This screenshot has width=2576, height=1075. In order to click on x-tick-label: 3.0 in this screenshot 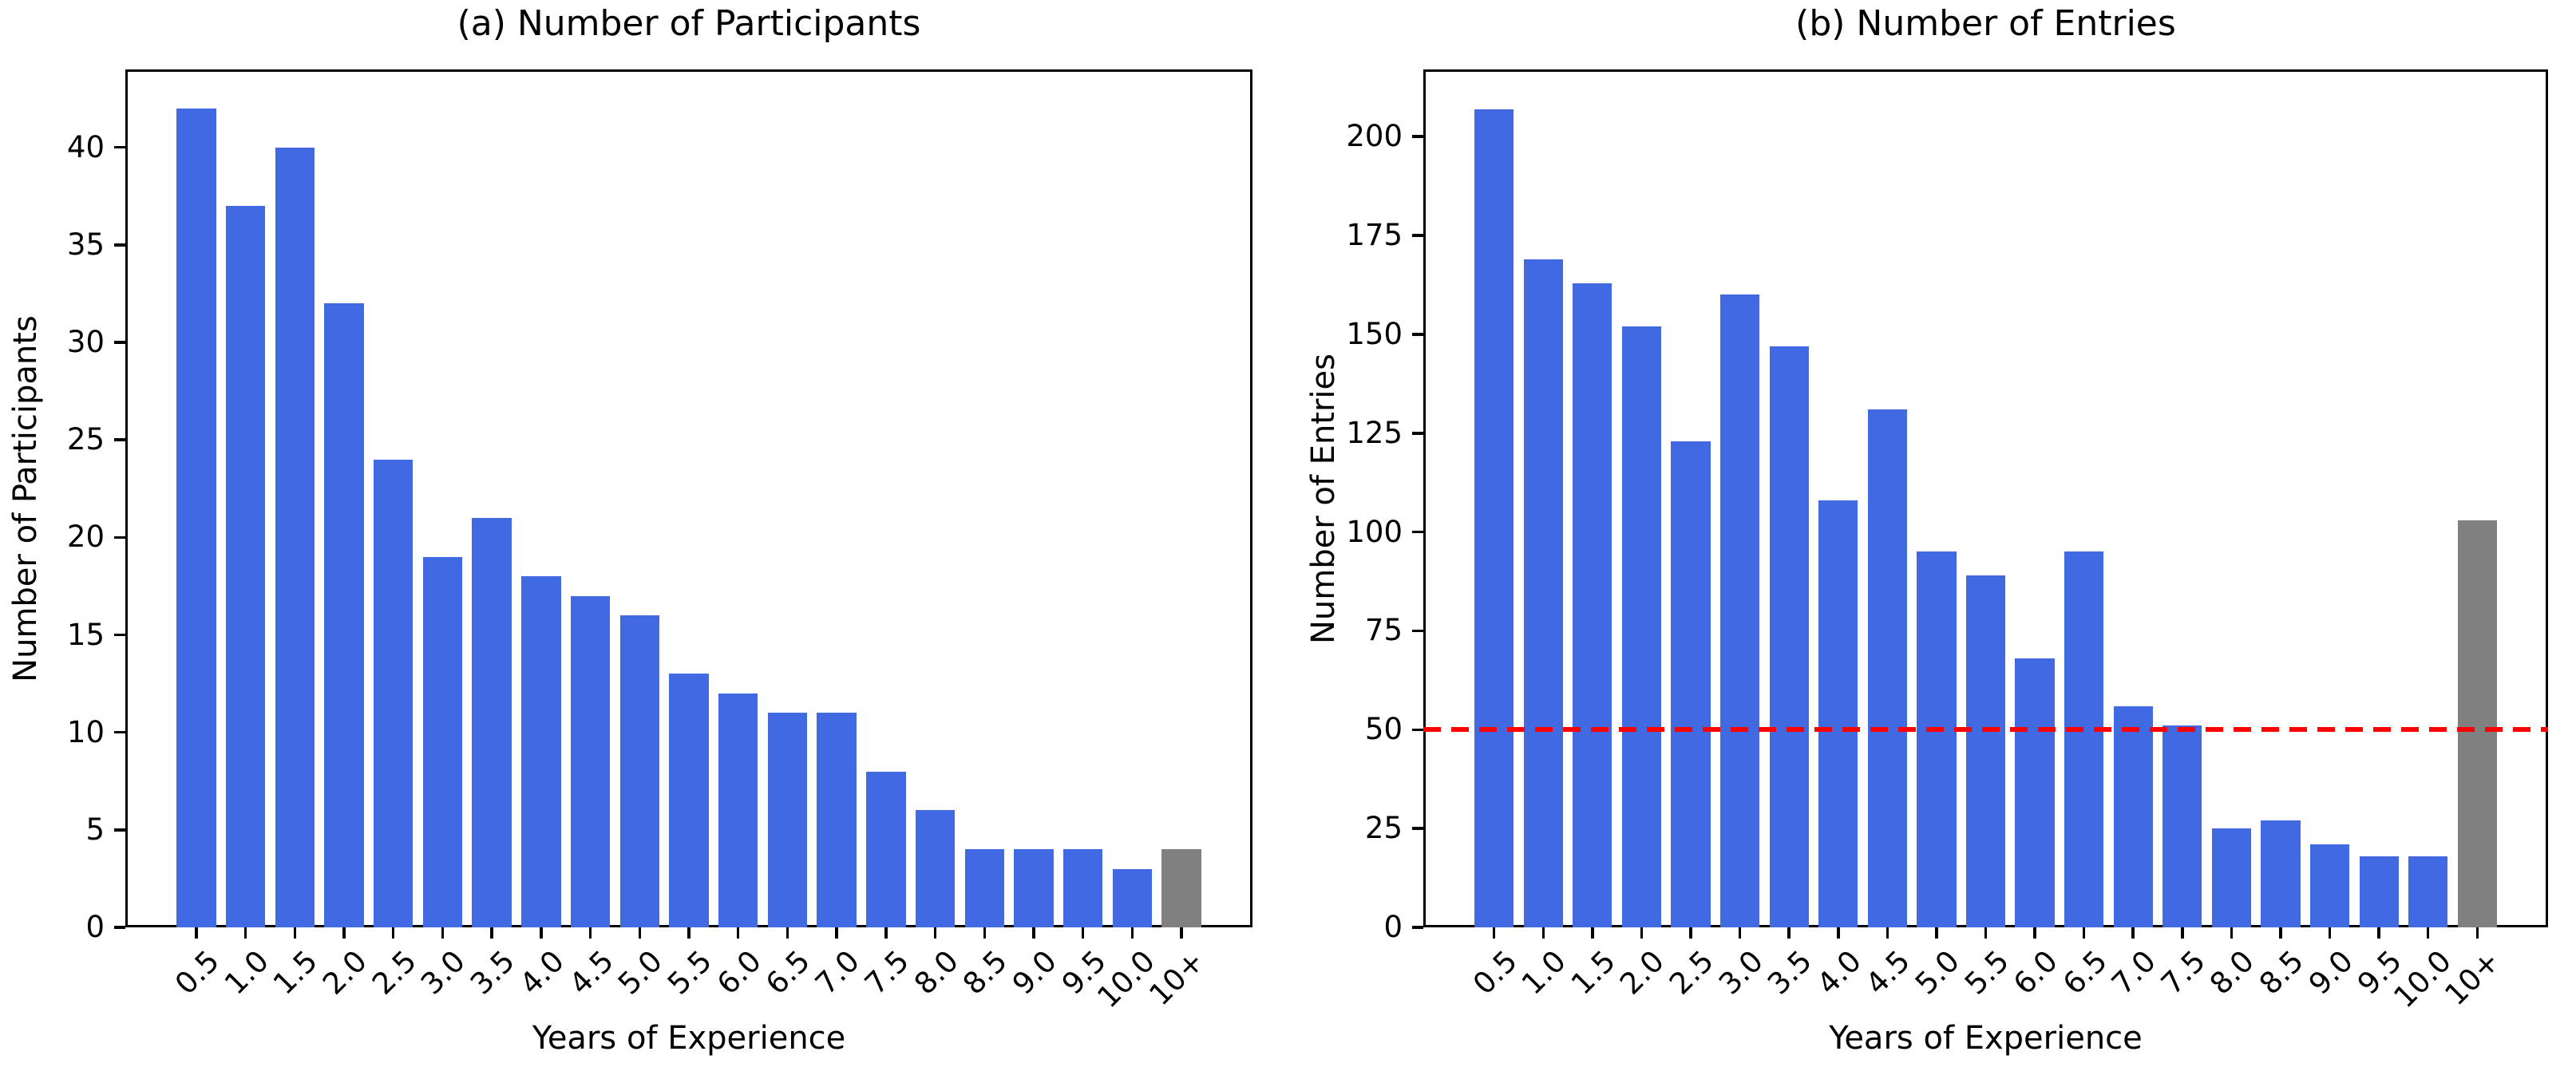, I will do `click(1741, 972)`.